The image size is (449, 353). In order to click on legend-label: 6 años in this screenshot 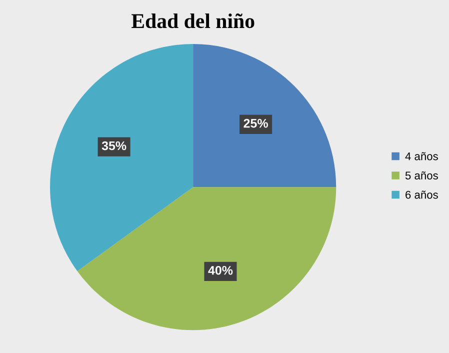, I will do `click(422, 194)`.